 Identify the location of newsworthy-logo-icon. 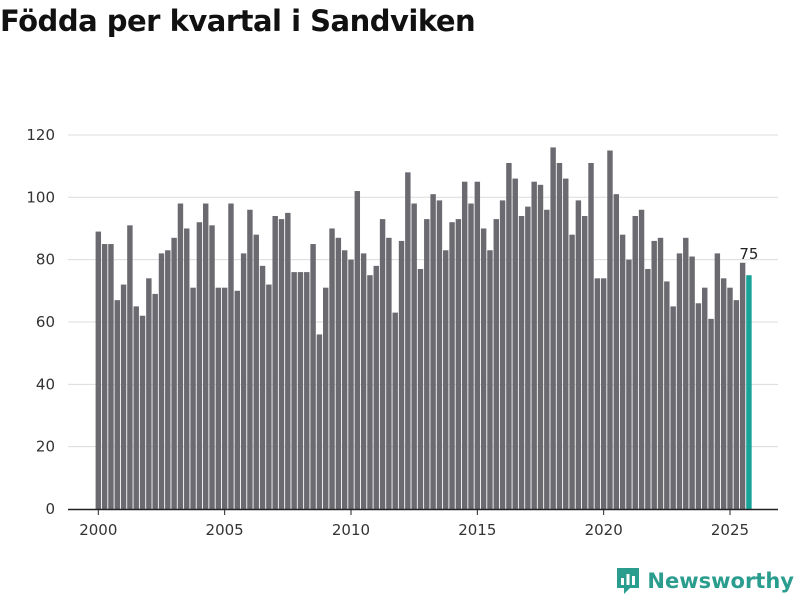
(628, 581).